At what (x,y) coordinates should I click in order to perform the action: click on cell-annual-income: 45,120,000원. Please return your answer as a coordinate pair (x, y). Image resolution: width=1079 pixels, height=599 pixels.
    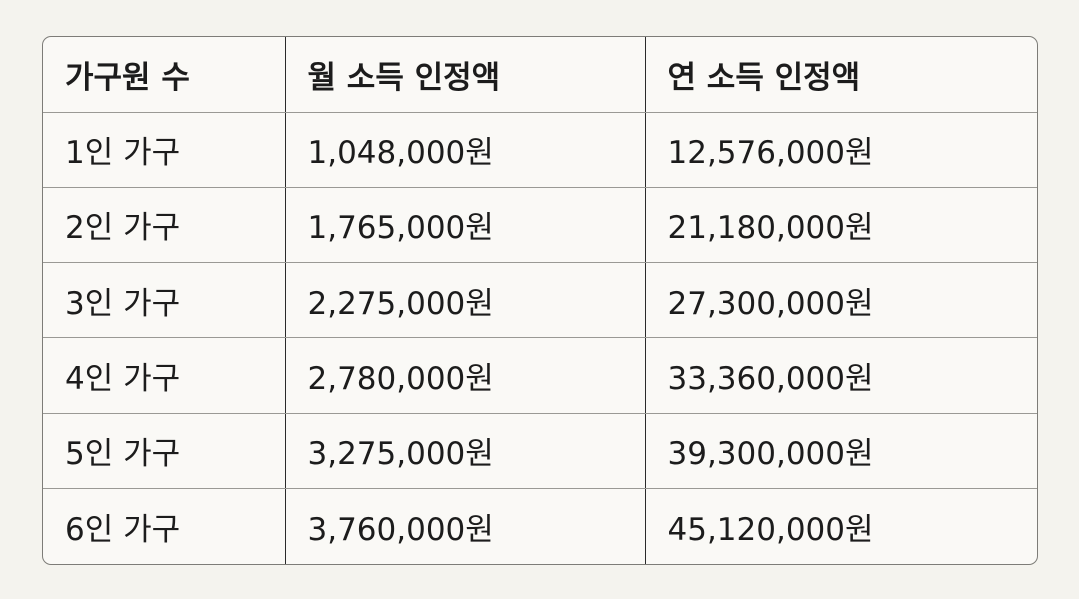
    Looking at the image, I should click on (770, 530).